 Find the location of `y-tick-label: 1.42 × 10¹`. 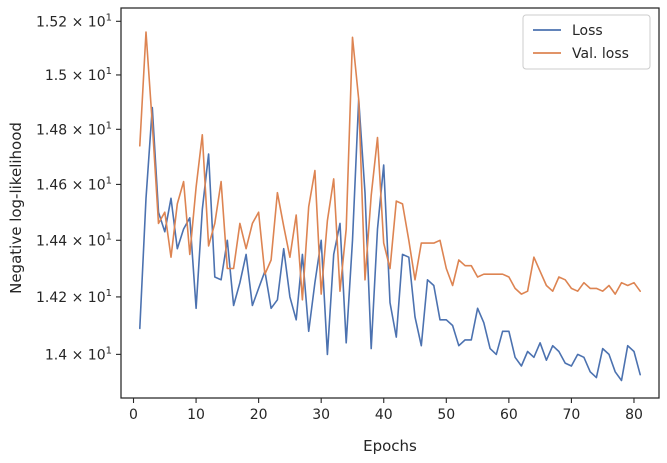

y-tick-label: 1.42 × 10¹ is located at coordinates (74, 297).